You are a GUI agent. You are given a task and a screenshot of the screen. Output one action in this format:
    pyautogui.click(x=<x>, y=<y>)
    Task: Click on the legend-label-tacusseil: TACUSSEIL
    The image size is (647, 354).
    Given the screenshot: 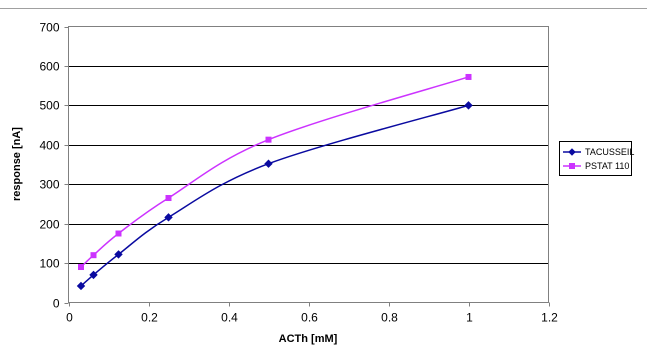 What is the action you would take?
    pyautogui.click(x=609, y=152)
    